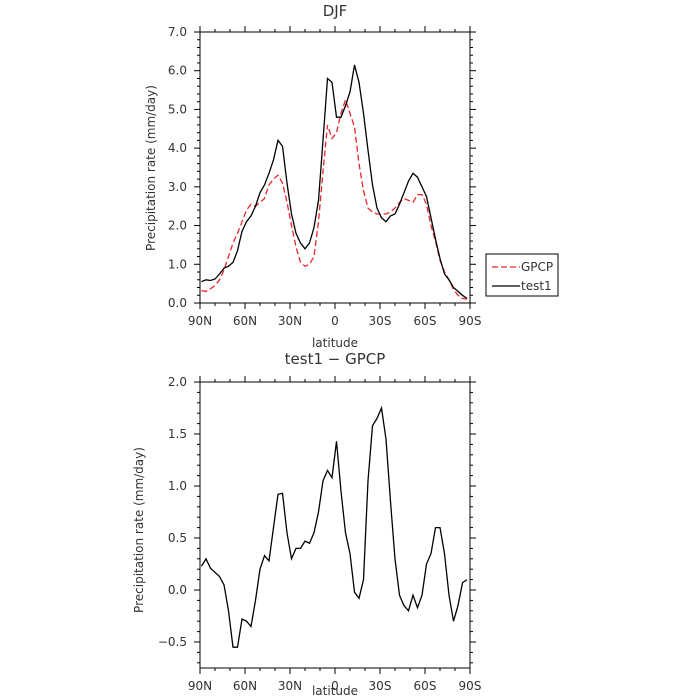  What do you see at coordinates (172, 642) in the screenshot?
I see `y-tick-label: −0.5` at bounding box center [172, 642].